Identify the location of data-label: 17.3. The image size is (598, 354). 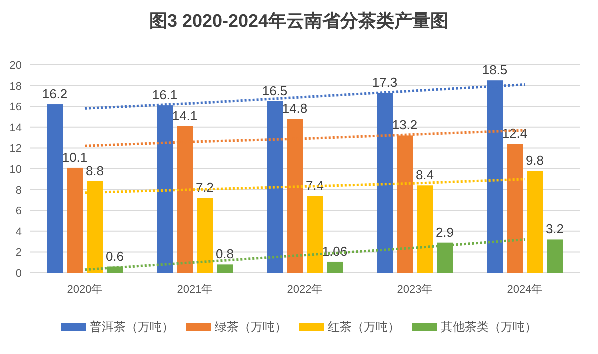
(385, 82).